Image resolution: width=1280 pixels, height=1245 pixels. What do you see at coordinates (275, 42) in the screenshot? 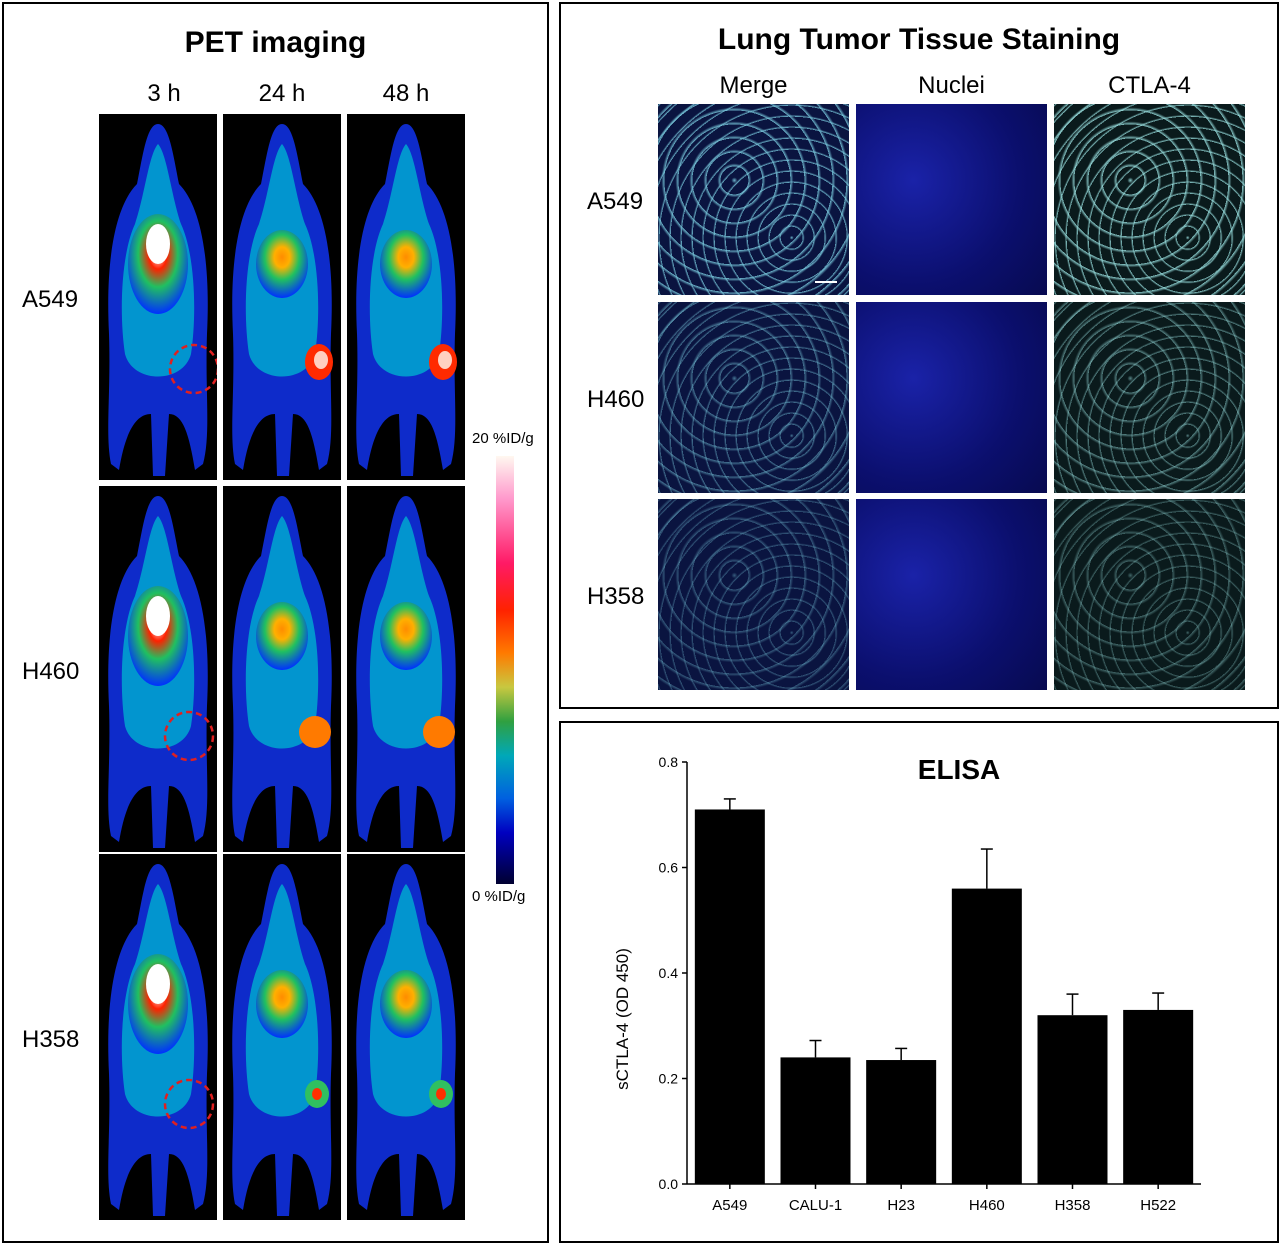
I see `pet-title: PET imaging` at bounding box center [275, 42].